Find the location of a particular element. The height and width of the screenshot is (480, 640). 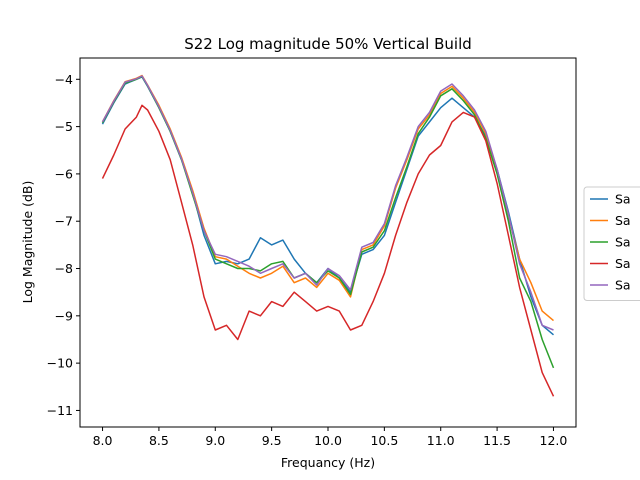

x-tick-label: 11.0 is located at coordinates (441, 440).